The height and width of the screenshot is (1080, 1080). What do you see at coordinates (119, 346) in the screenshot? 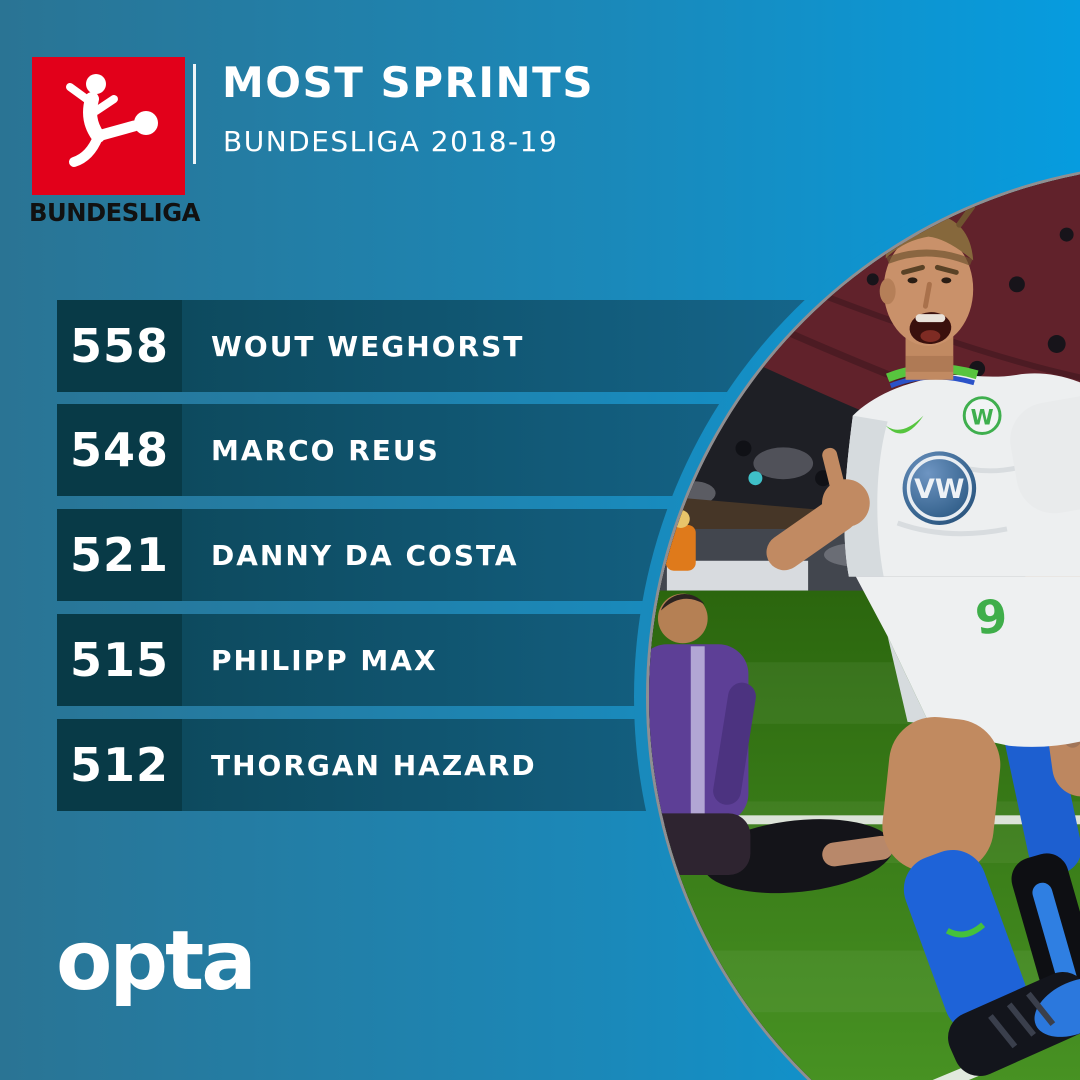
I see `sprint-count: 558` at bounding box center [119, 346].